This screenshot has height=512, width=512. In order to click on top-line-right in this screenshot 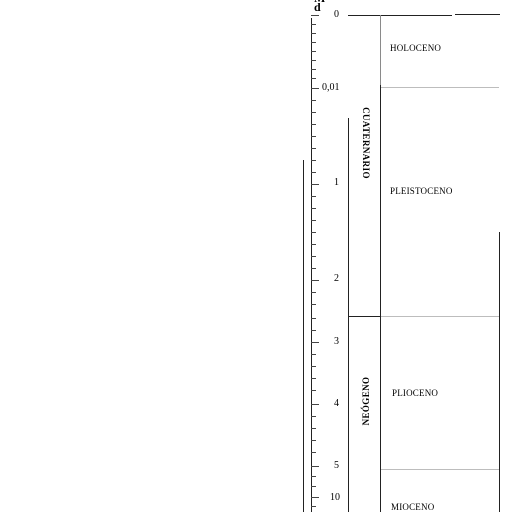, I will do `click(477, 14)`.